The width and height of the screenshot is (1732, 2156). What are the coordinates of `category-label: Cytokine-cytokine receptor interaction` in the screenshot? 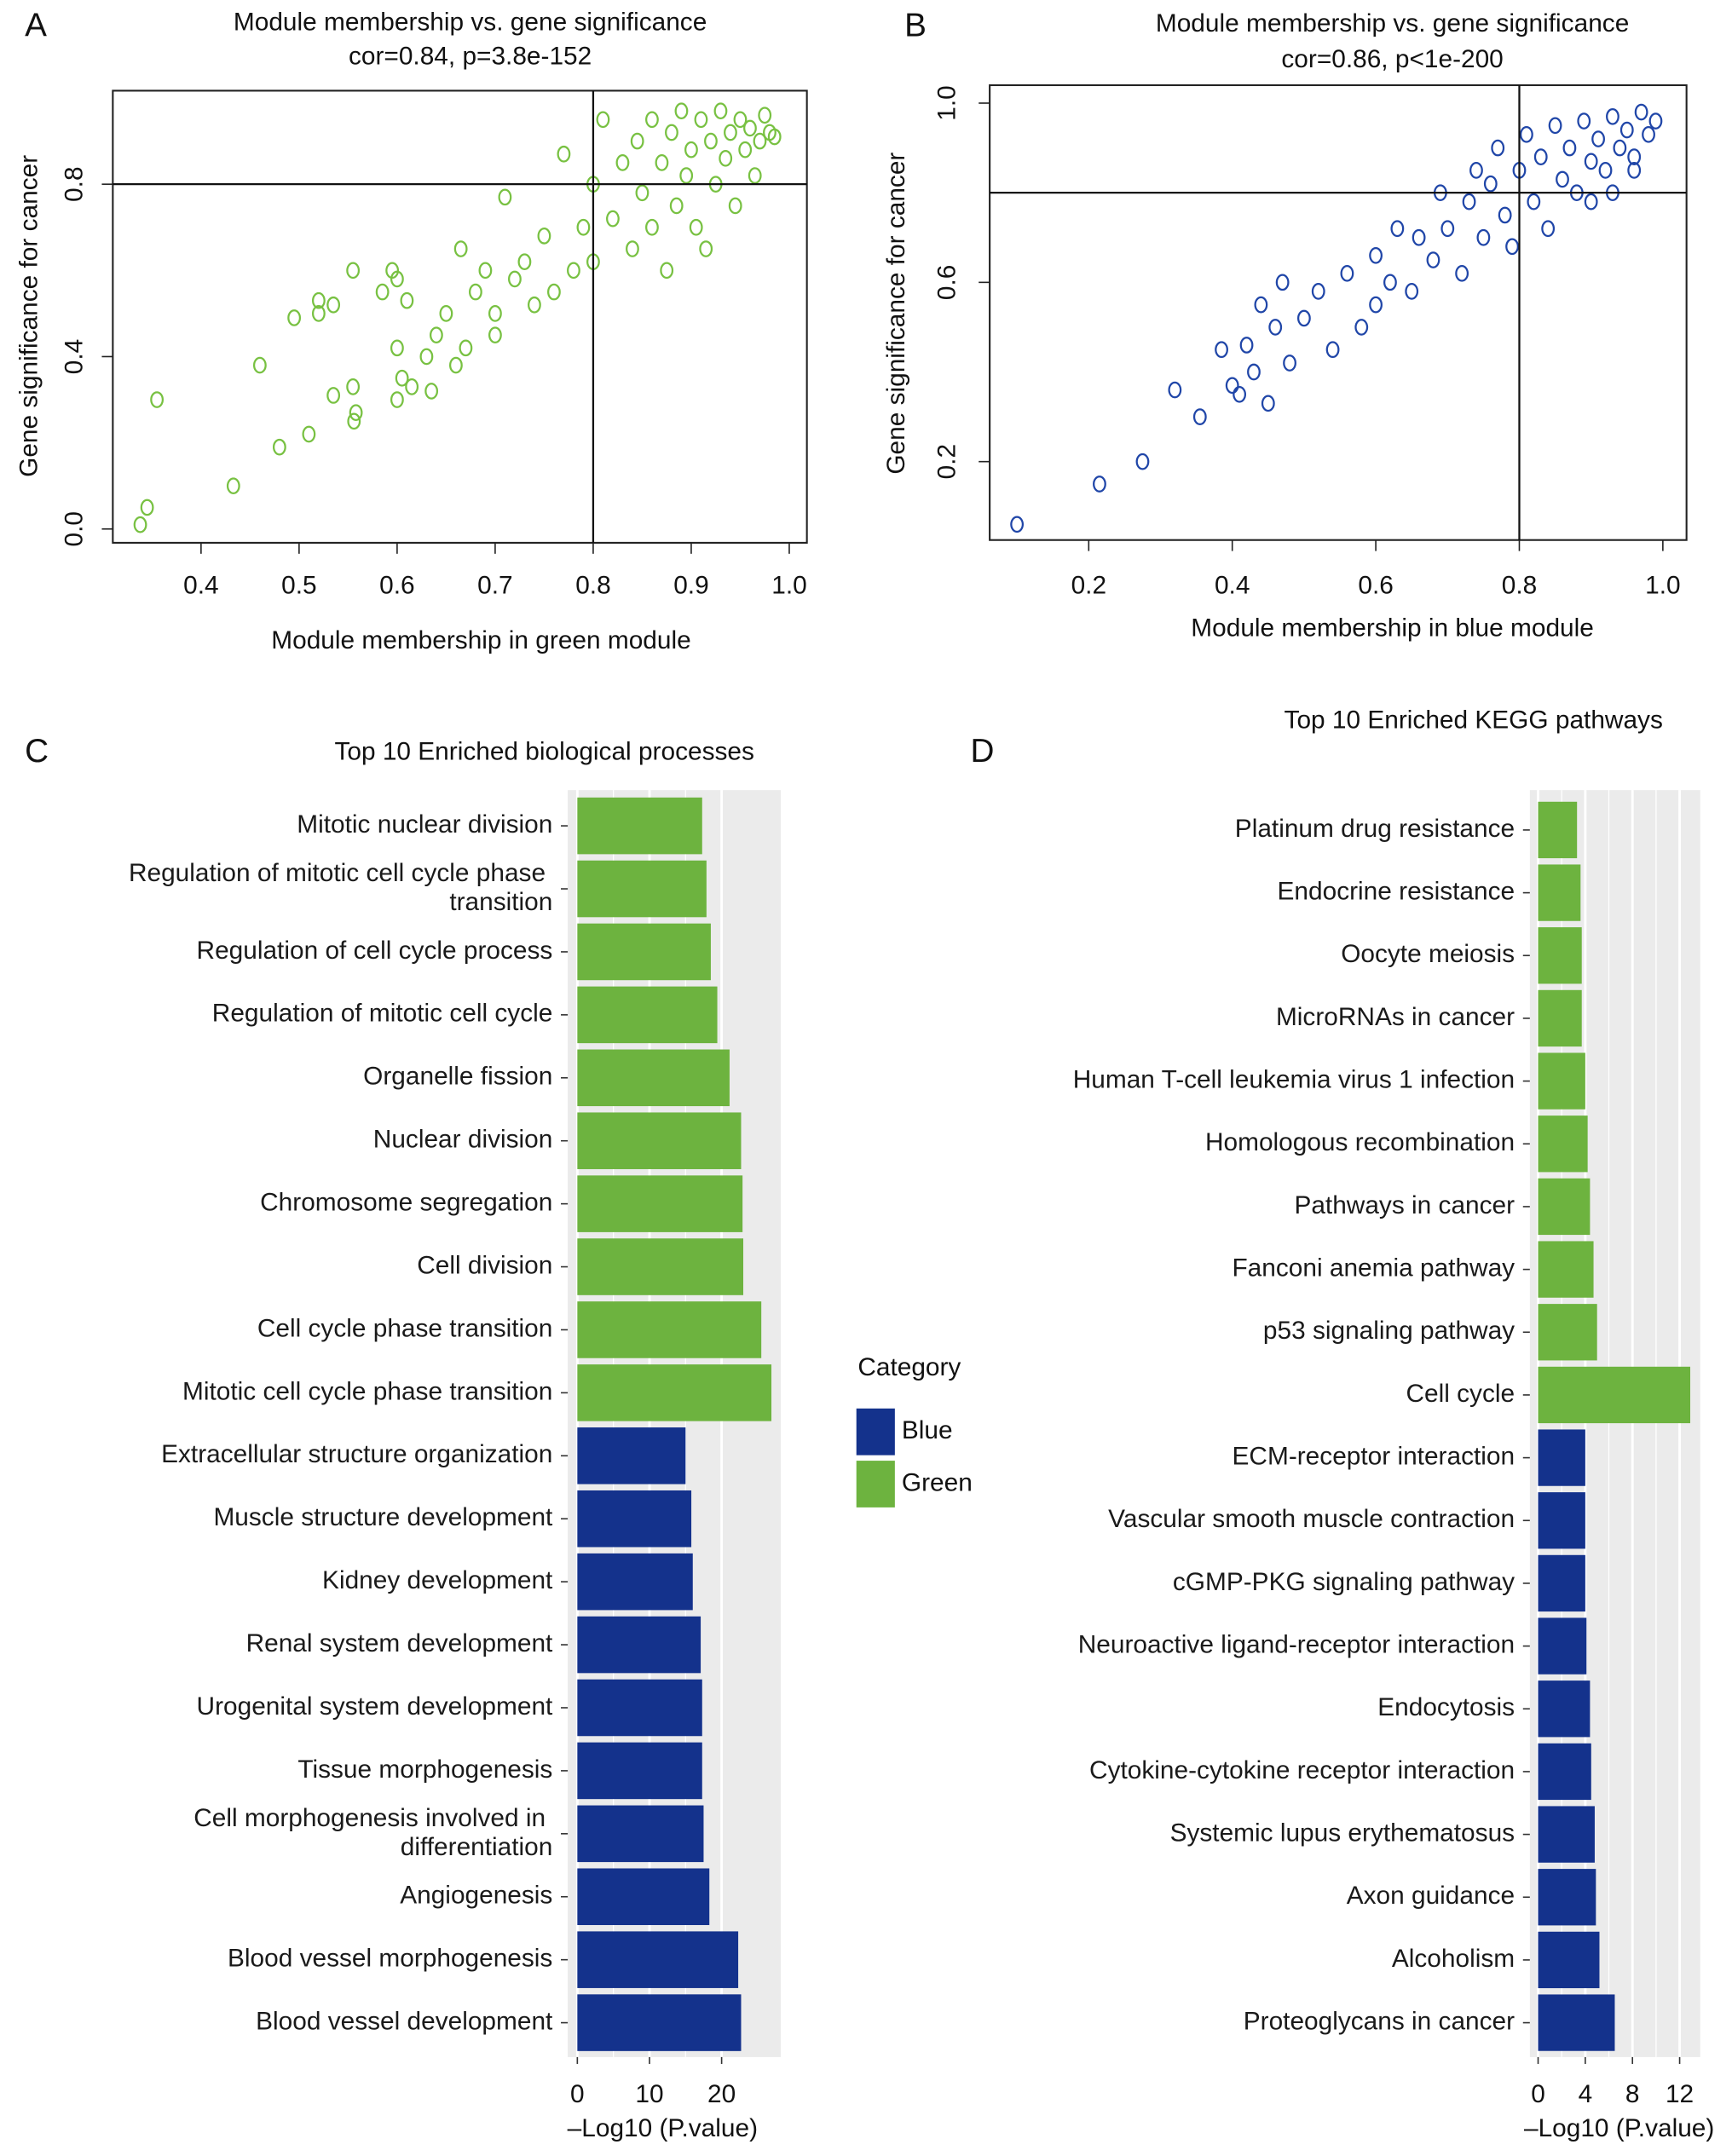 It's located at (1302, 1770).